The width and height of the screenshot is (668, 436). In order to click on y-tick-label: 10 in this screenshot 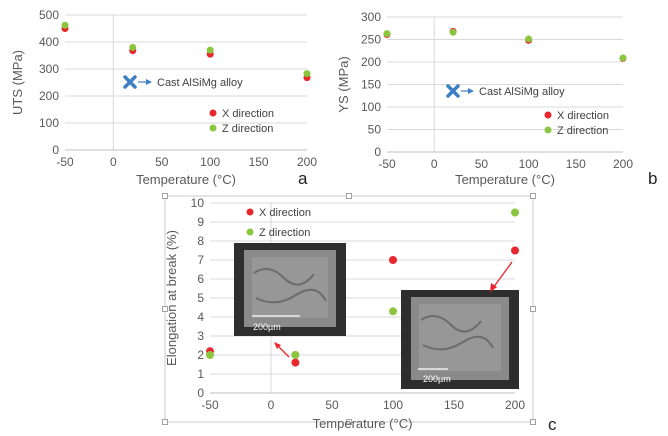, I will do `click(198, 203)`.